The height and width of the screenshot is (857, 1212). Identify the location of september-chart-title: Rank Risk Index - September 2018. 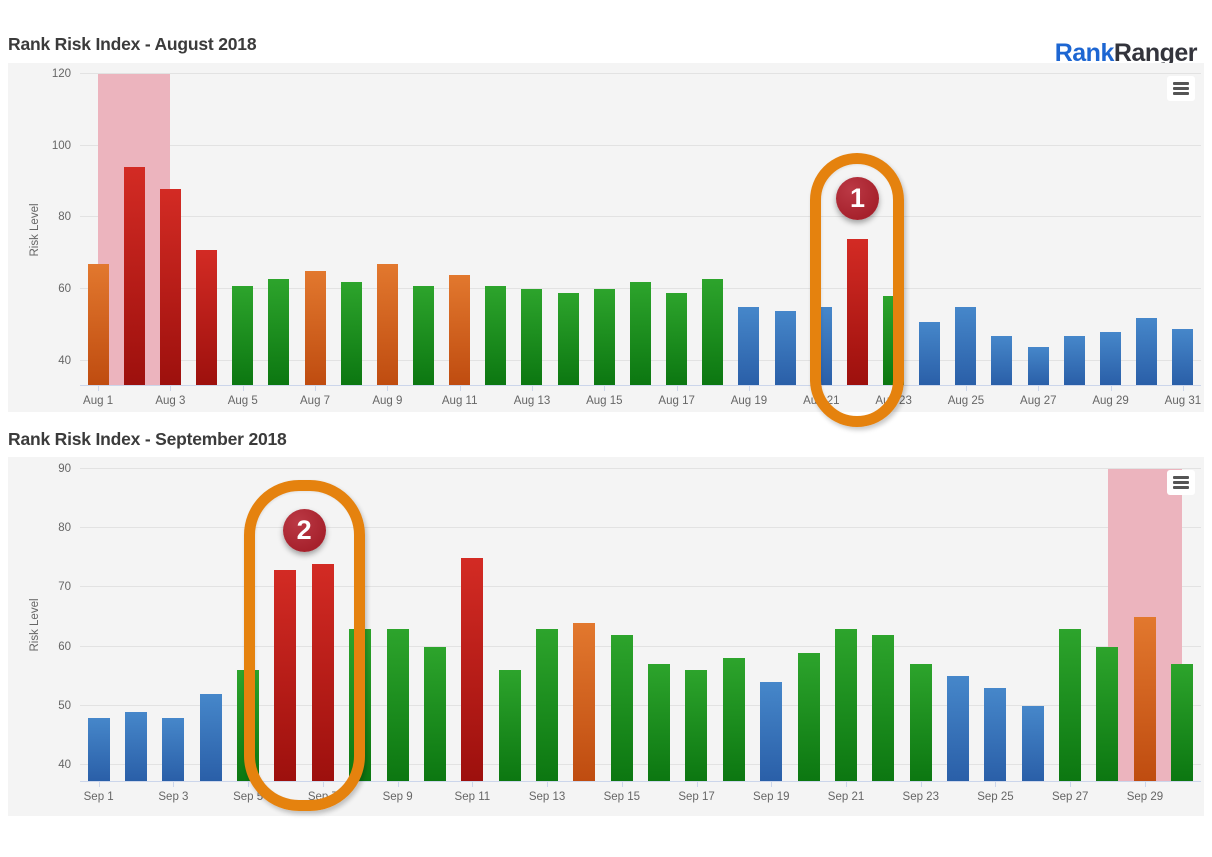
(147, 439).